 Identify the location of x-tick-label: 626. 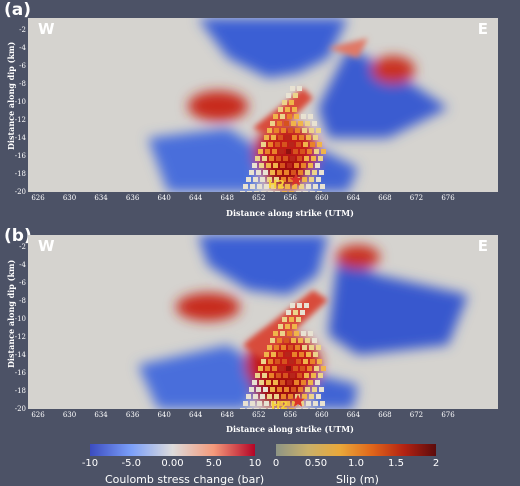
(38, 415).